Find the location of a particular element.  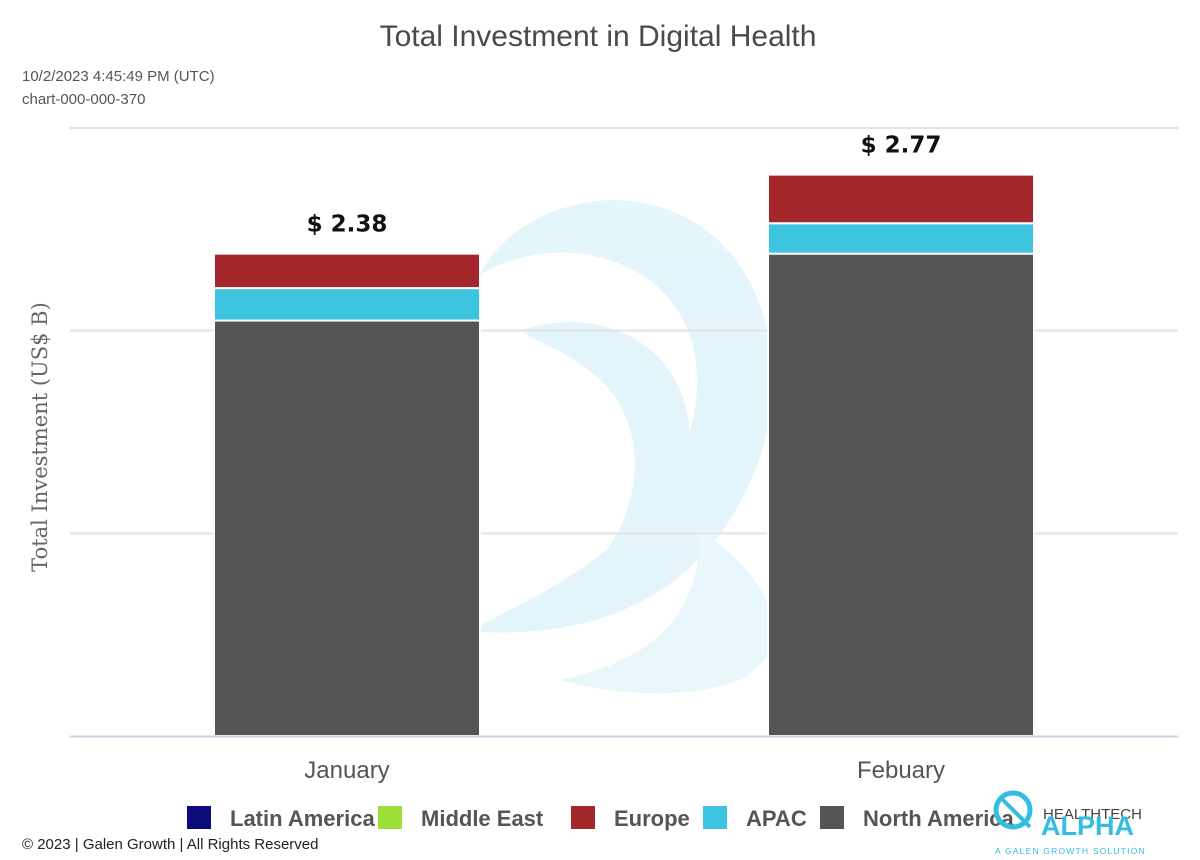

legend-swatch-north-america is located at coordinates (832, 817).